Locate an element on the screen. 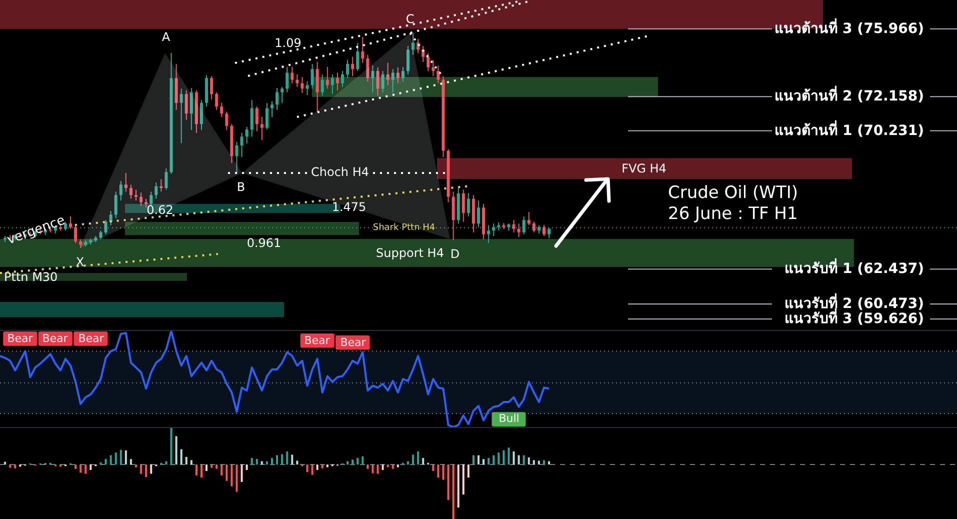  text: C is located at coordinates (410, 19).